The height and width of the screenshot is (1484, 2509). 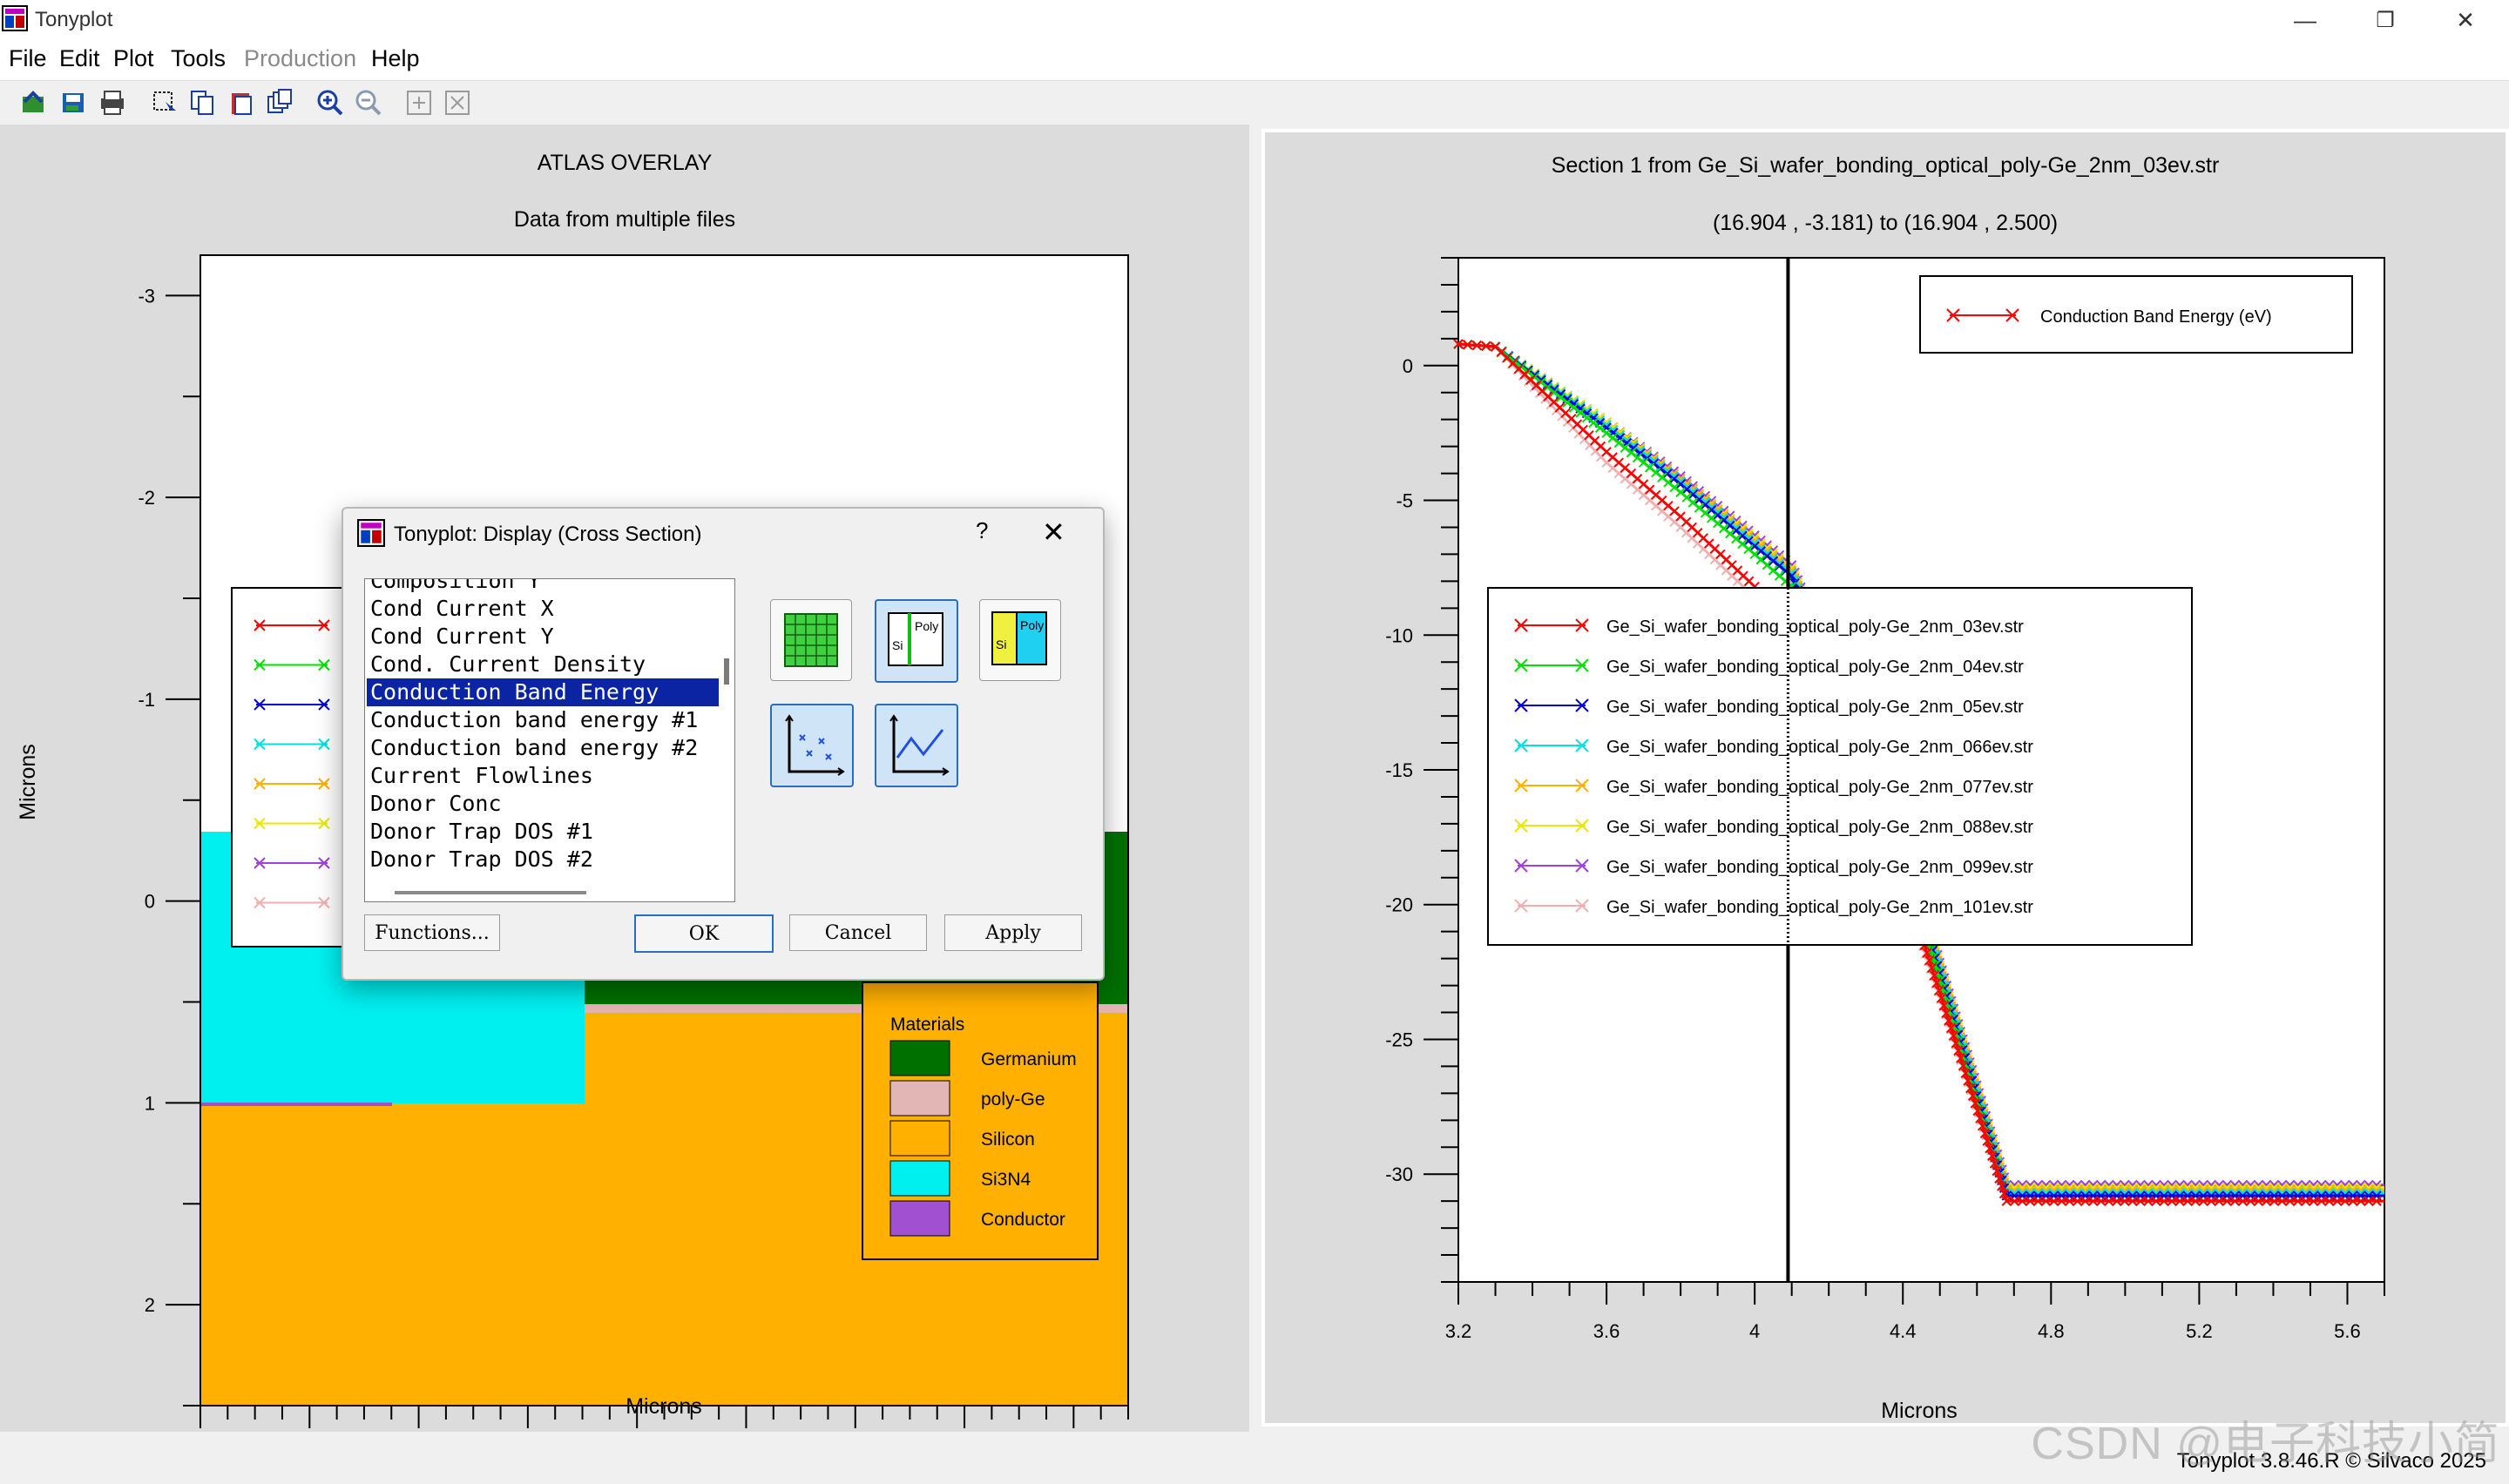 What do you see at coordinates (146, 498) in the screenshot?
I see `left-ytick-label: -2` at bounding box center [146, 498].